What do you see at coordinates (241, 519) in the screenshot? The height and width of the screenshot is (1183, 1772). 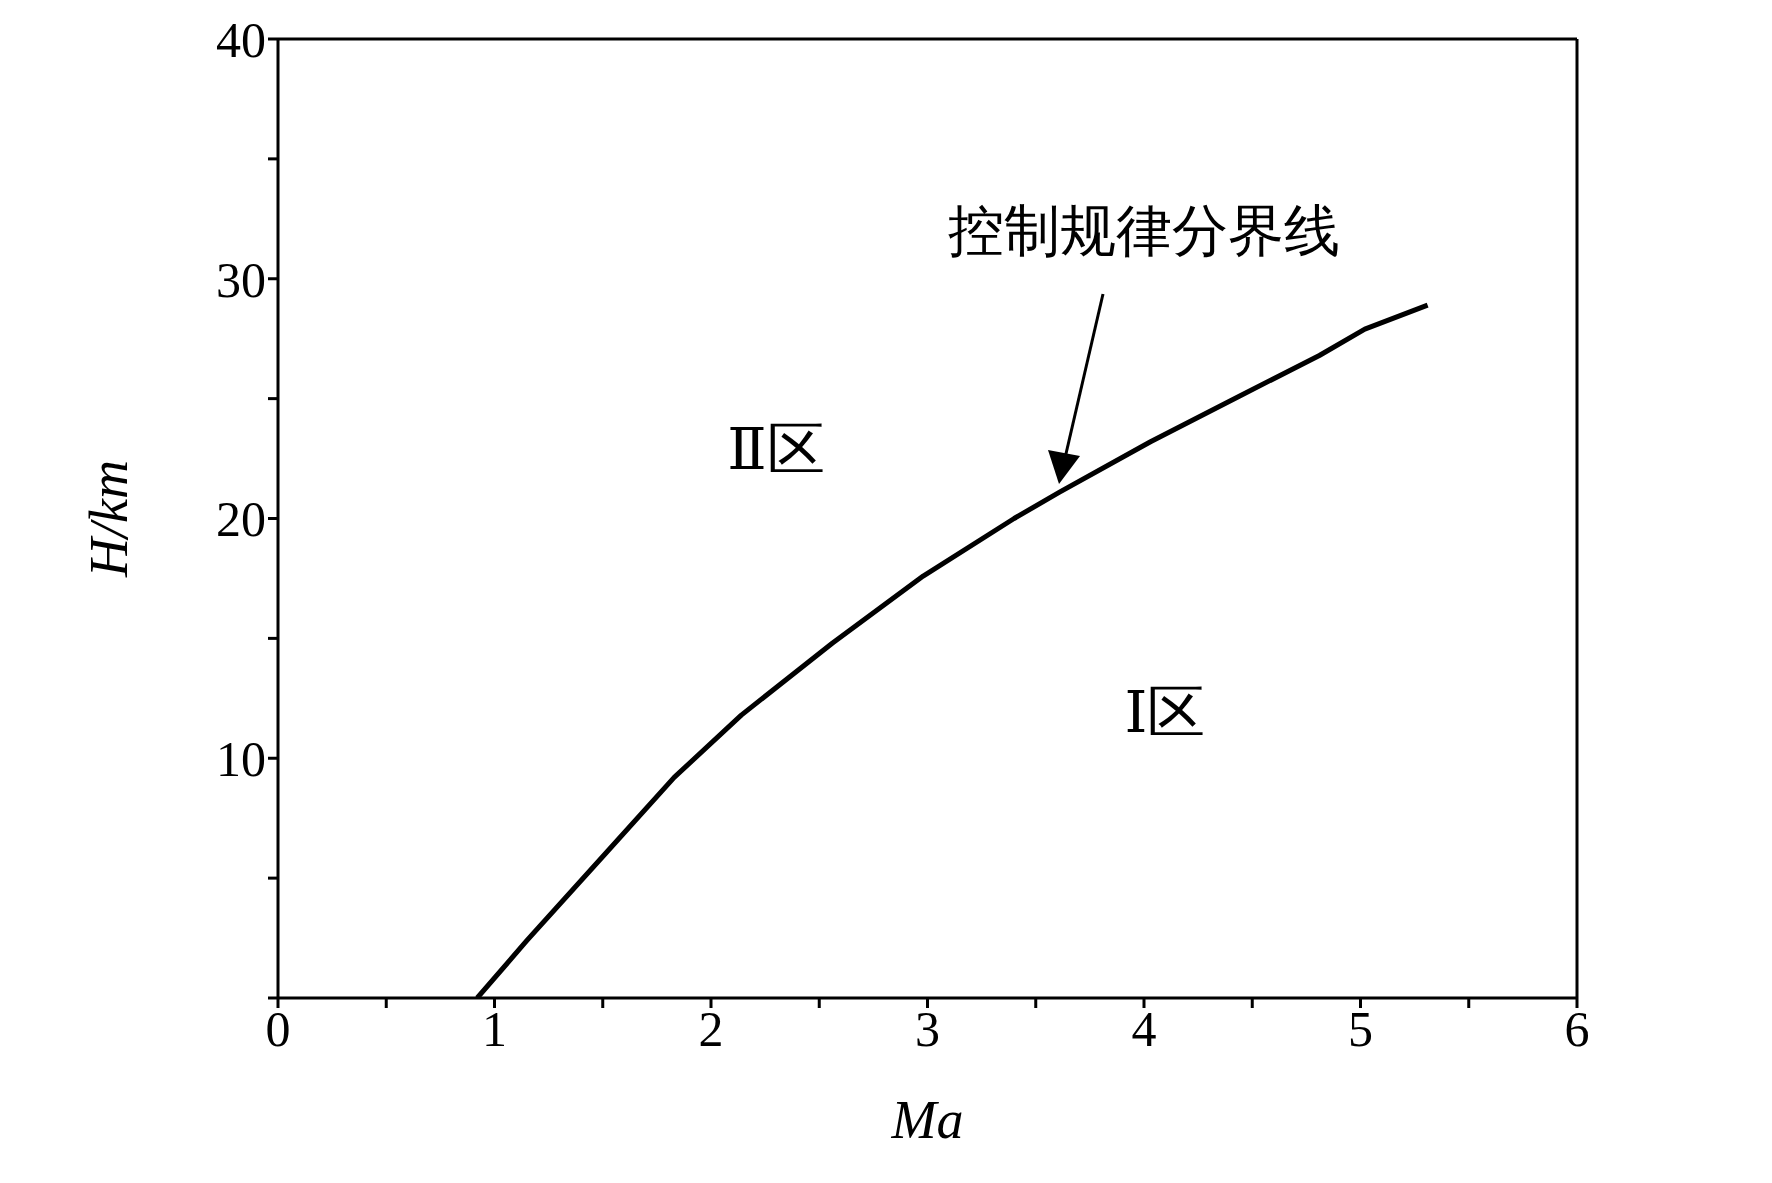 I see `y-tick-label: 20` at bounding box center [241, 519].